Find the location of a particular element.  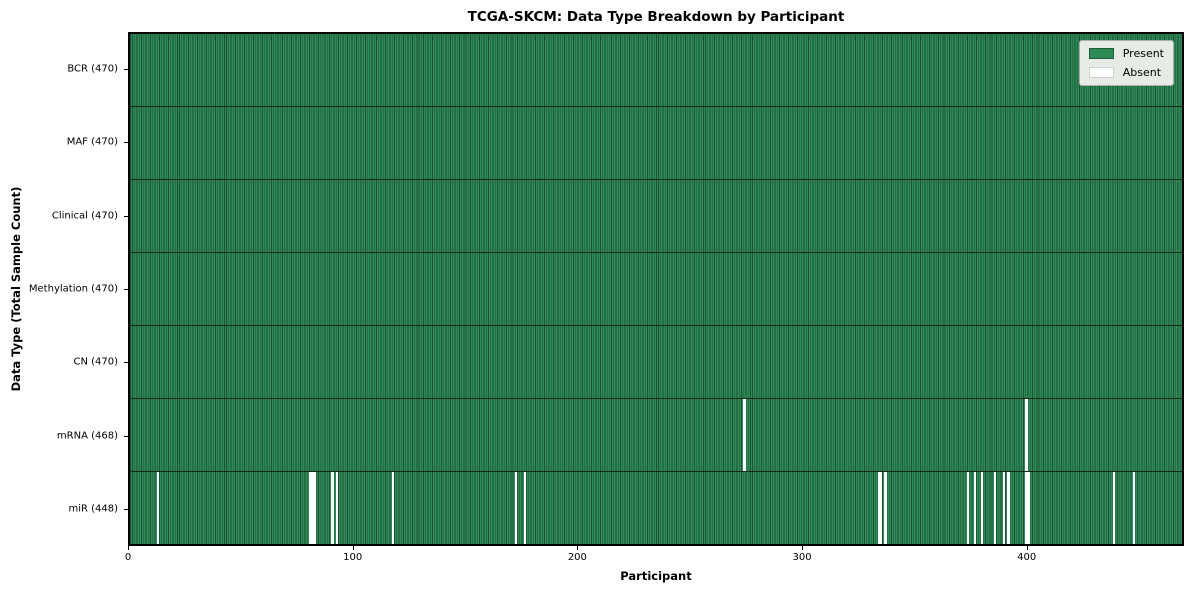

heatmap-row-methylation is located at coordinates (656, 289).